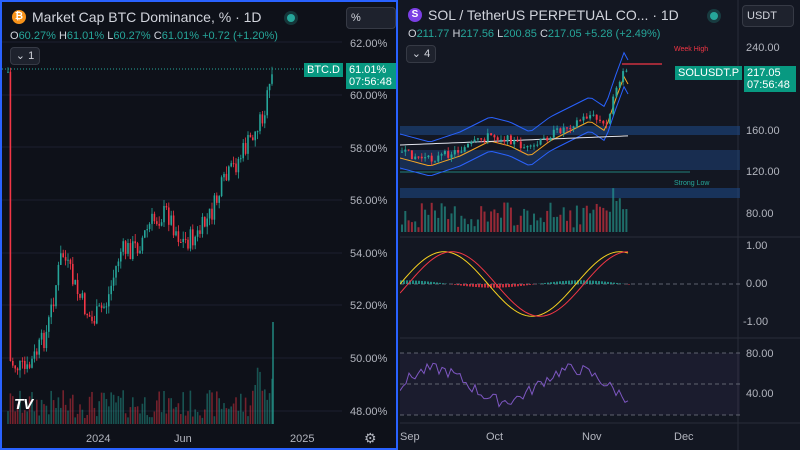 The width and height of the screenshot is (800, 450). What do you see at coordinates (770, 79) in the screenshot?
I see `last-price-tag: 217.05 07:56:48` at bounding box center [770, 79].